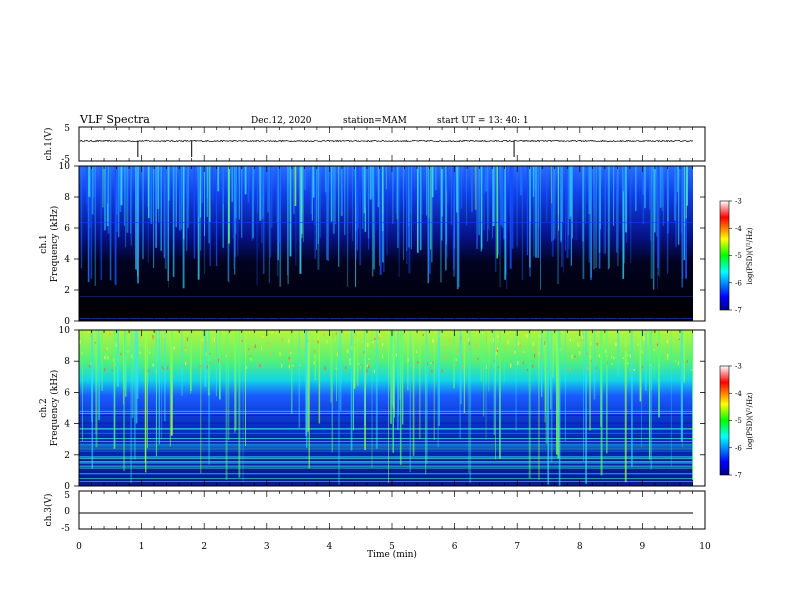 The image size is (792, 612). I want to click on ch2-colorbar: -3 -4 -5 -6 -7 log(PSD)(V²/Hz), so click(736, 421).